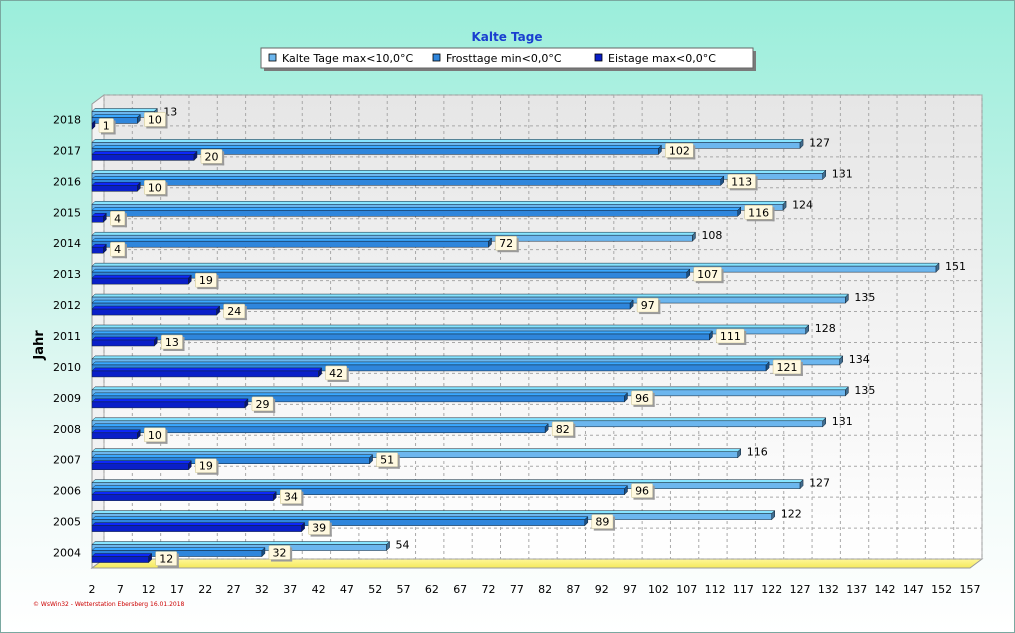 The height and width of the screenshot is (633, 1015). Describe the element at coordinates (67, 274) in the screenshot. I see `y-tick-label: 2013` at that location.